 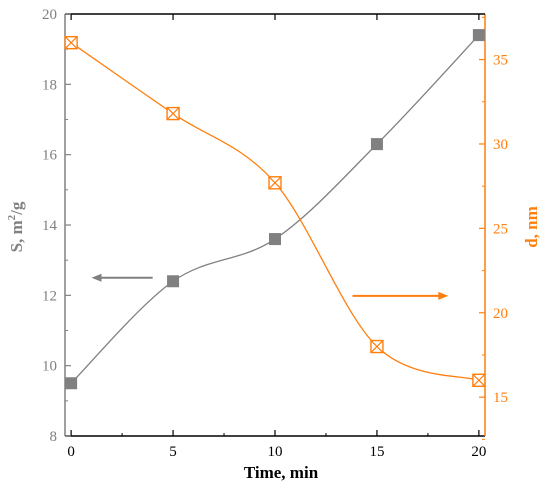 I want to click on x-tick-label: 0, so click(x=71, y=452).